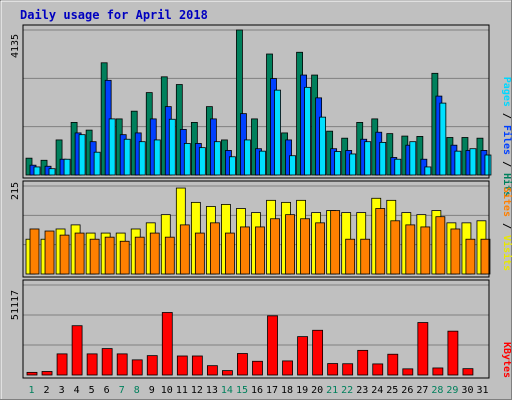  Describe the element at coordinates (272, 390) in the screenshot. I see `x-tick-label: 17` at that location.